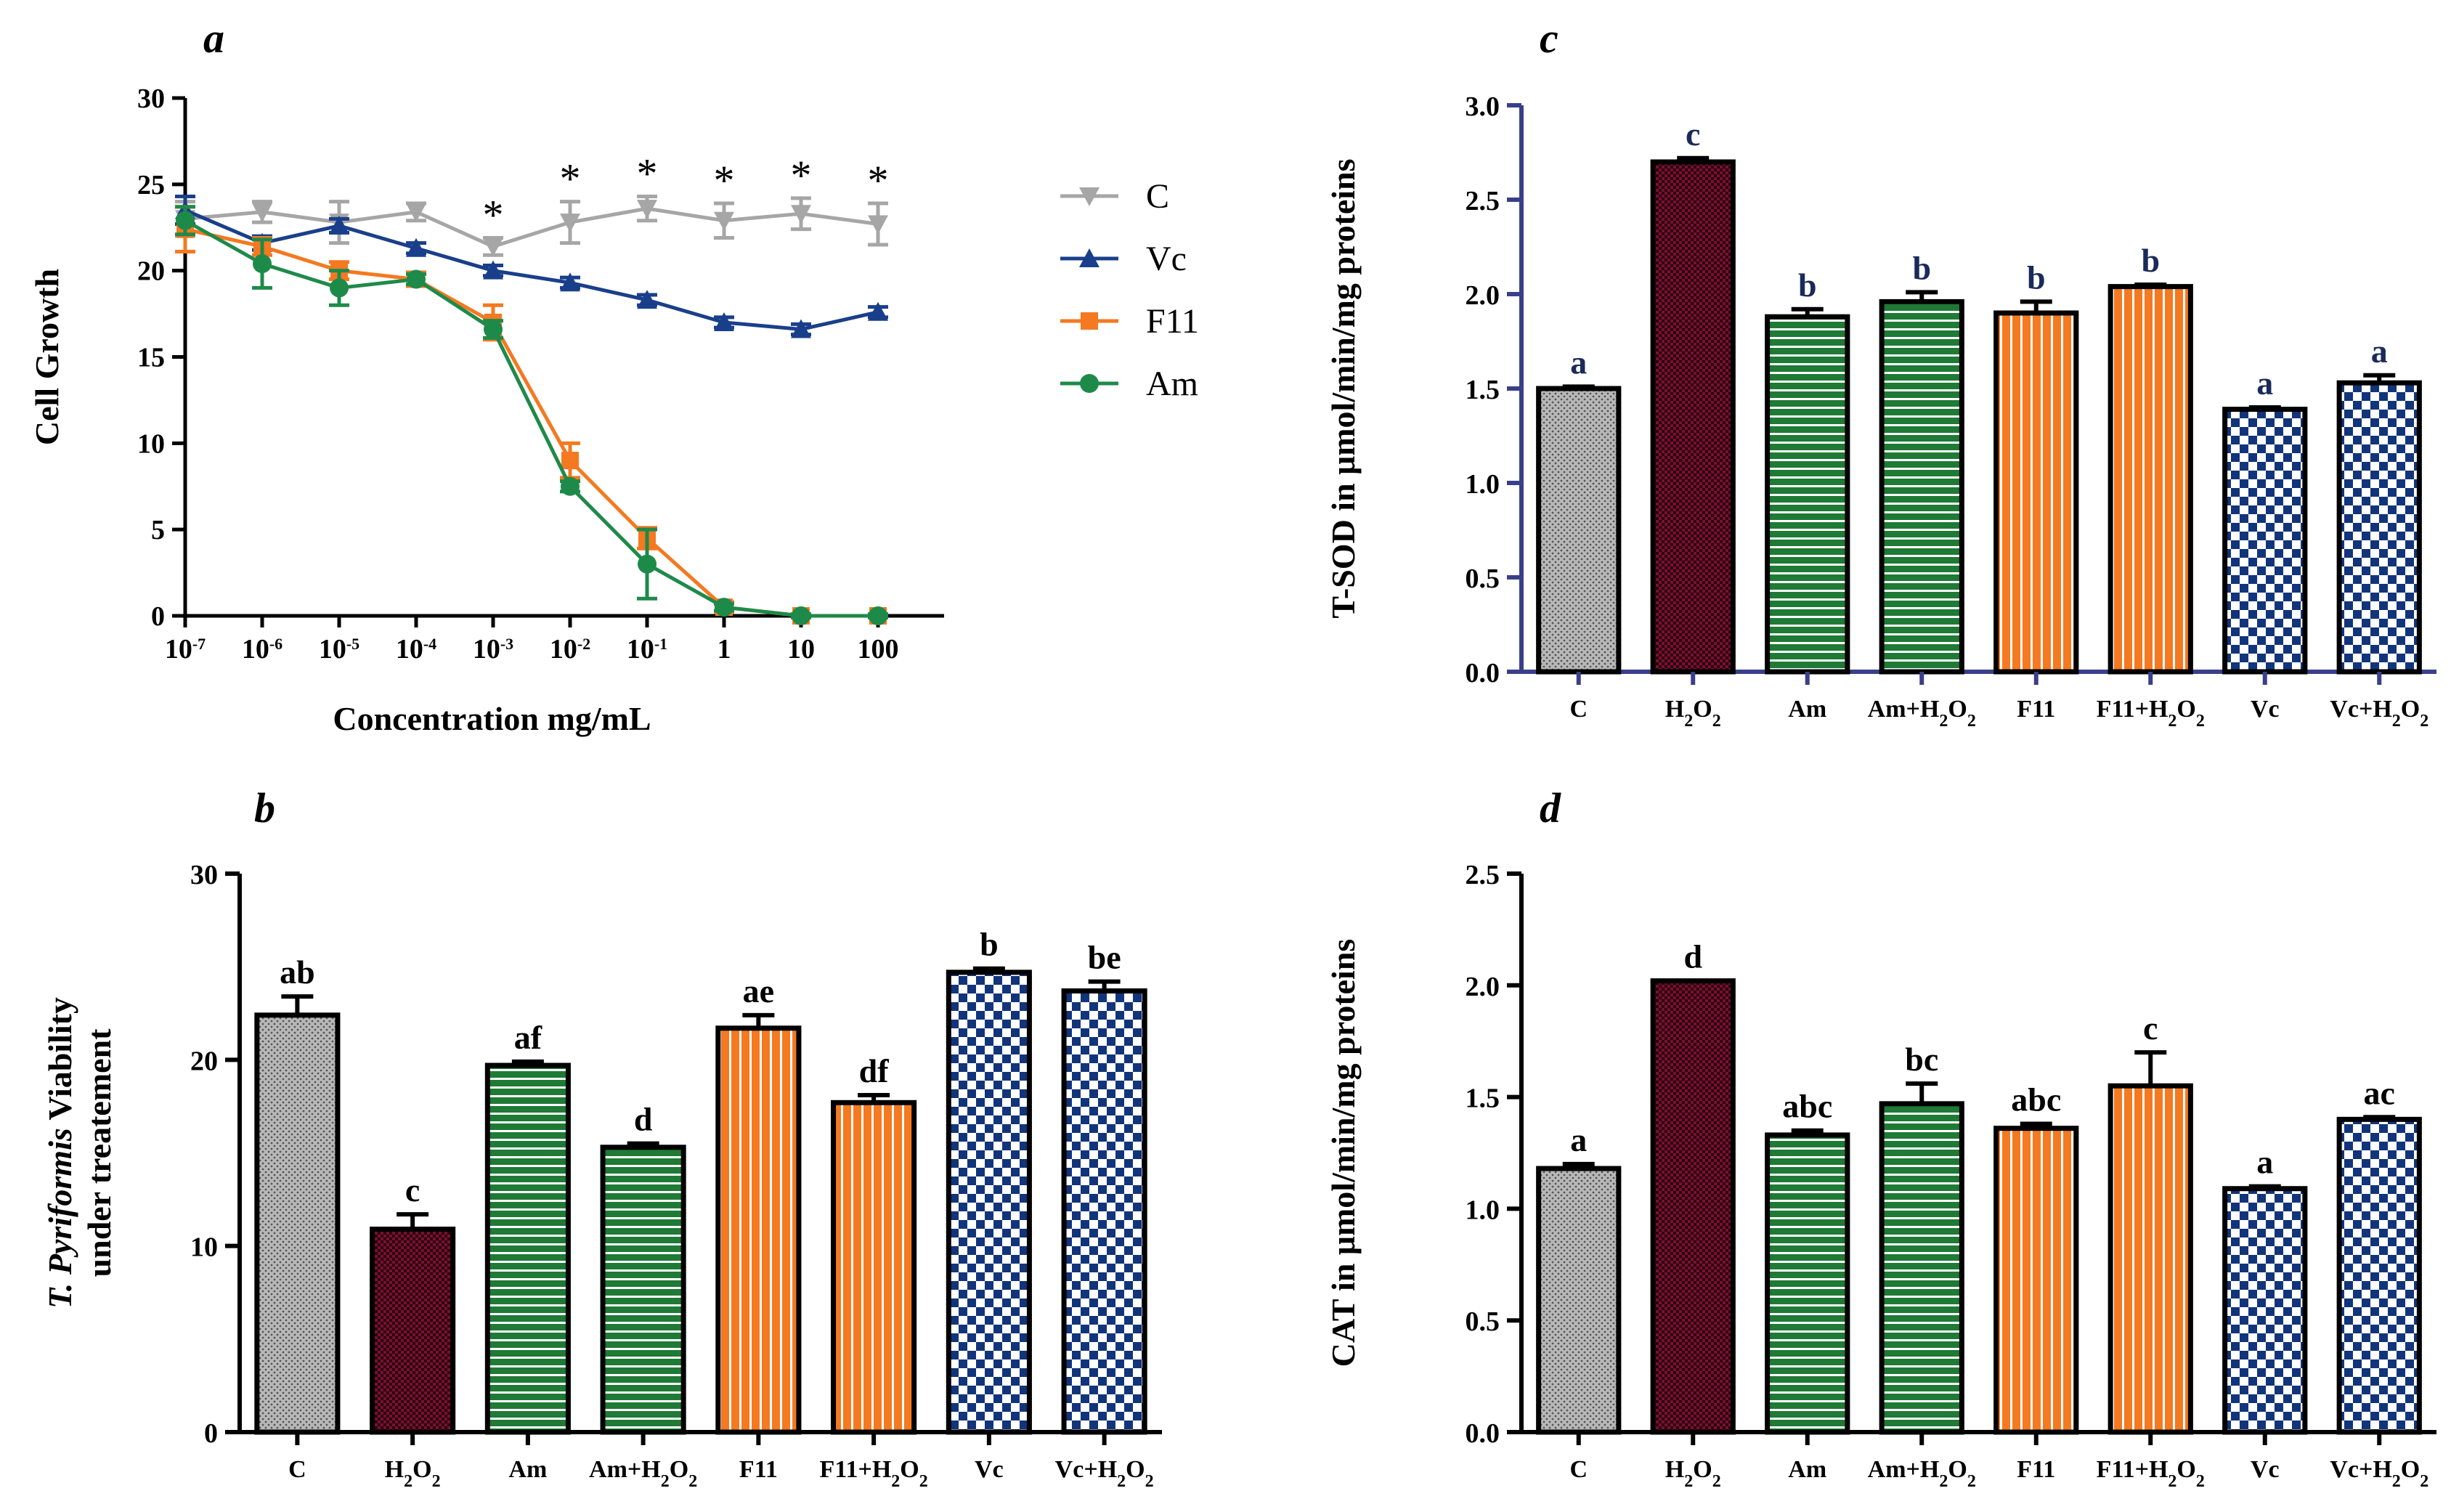 The image size is (2451, 1512). What do you see at coordinates (2265, 709) in the screenshot?
I see `x-tick-label: Vc` at bounding box center [2265, 709].